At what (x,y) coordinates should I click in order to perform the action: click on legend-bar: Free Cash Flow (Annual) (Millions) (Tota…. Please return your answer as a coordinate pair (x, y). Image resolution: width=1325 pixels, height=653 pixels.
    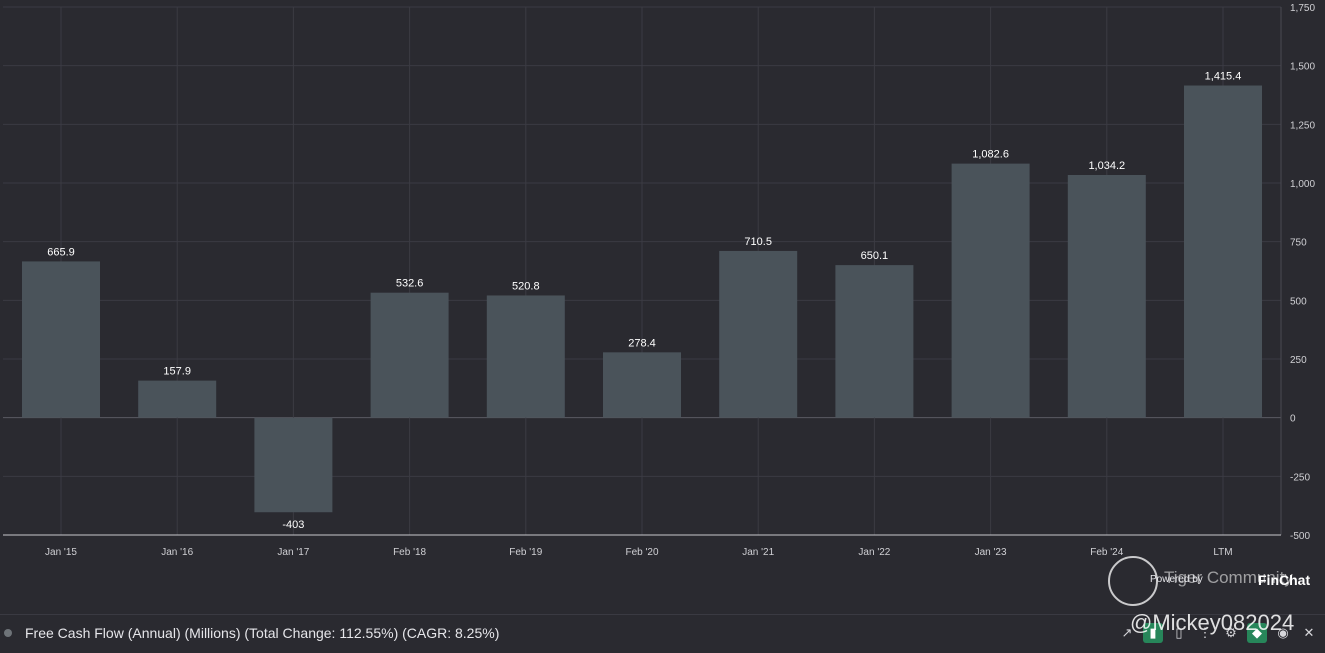
    Looking at the image, I should click on (662, 633).